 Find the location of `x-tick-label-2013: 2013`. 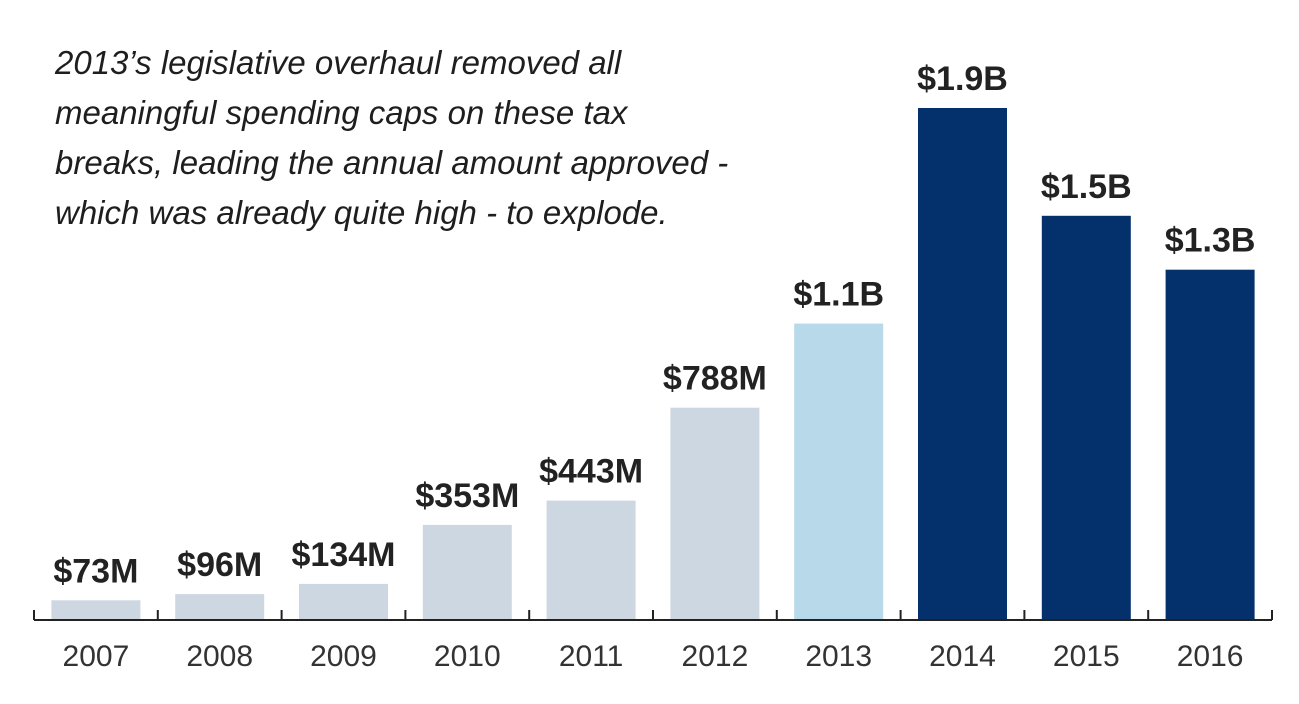

x-tick-label-2013: 2013 is located at coordinates (838, 656).